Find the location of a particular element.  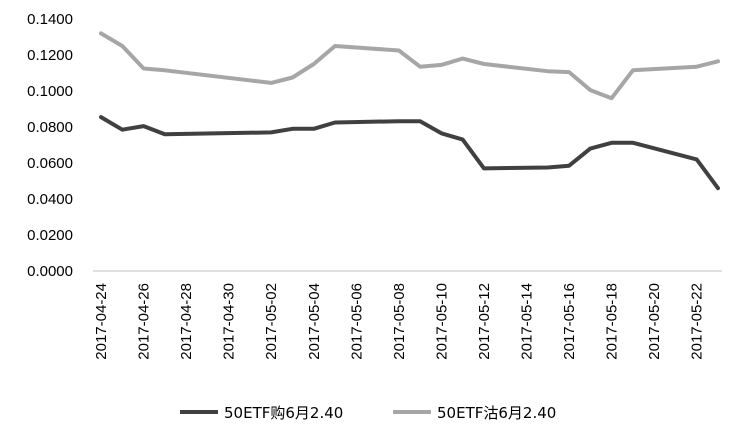

y-tick-label: 0.0000 is located at coordinates (50, 271).